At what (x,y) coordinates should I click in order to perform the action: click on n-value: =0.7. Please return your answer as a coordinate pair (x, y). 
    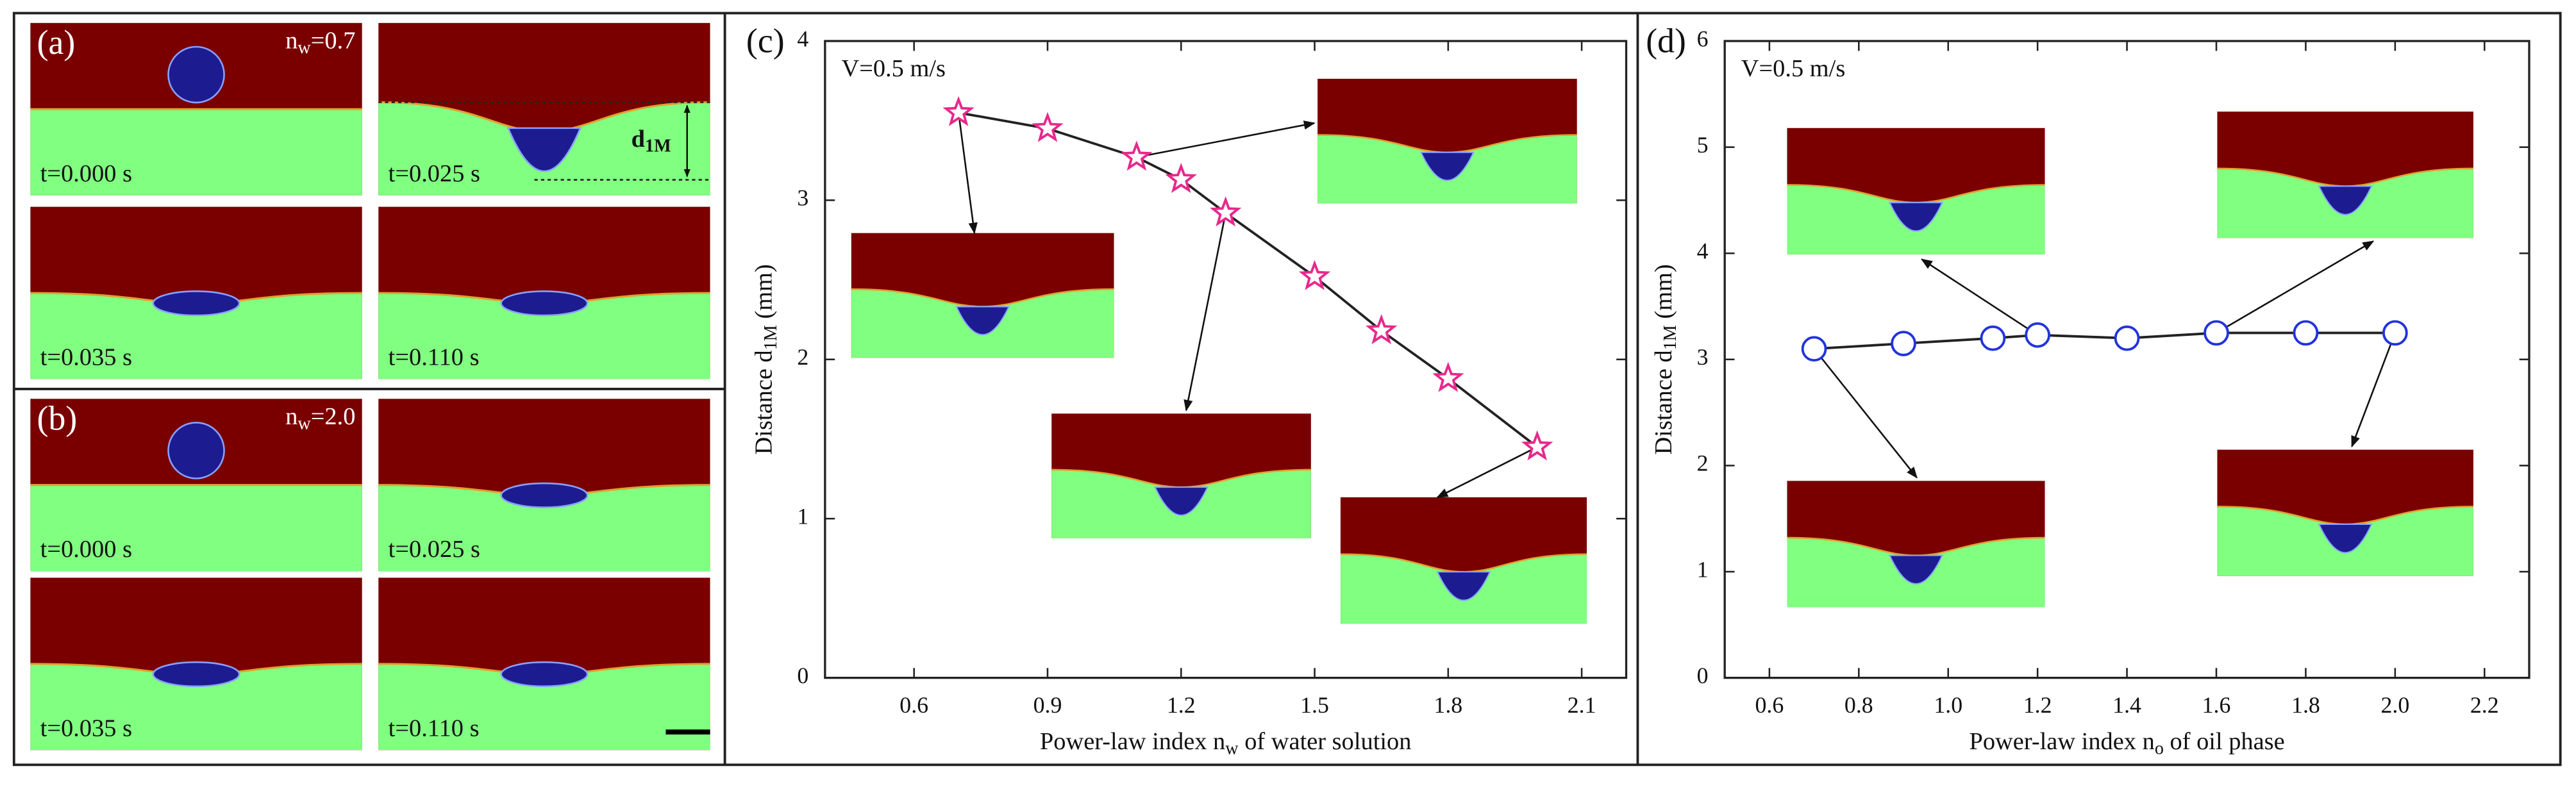
    Looking at the image, I should click on (333, 40).